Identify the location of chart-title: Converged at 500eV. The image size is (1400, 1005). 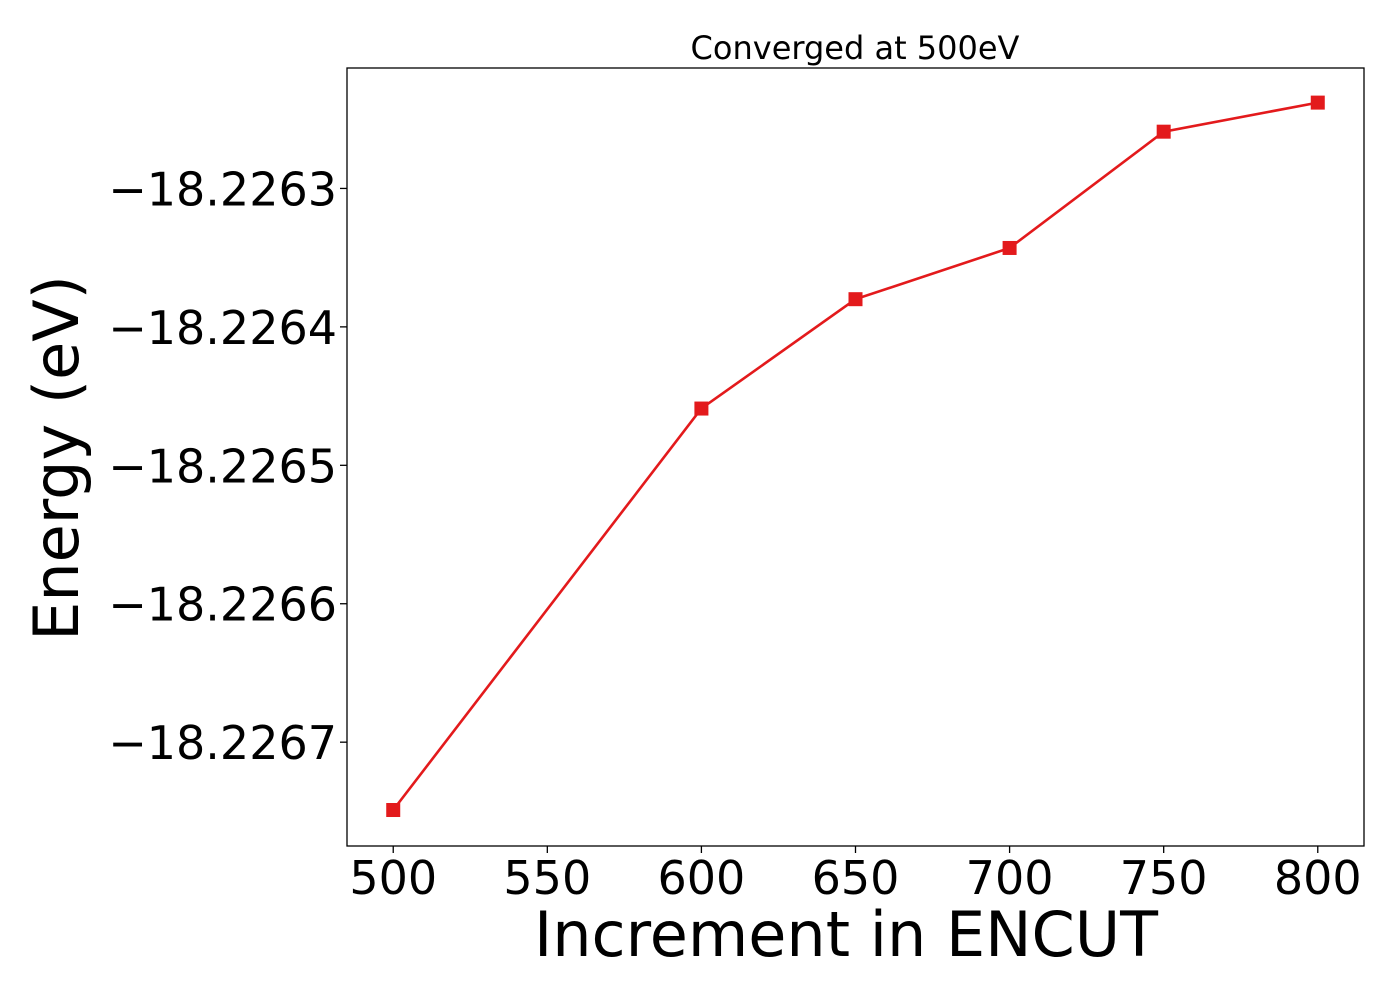
(855, 48).